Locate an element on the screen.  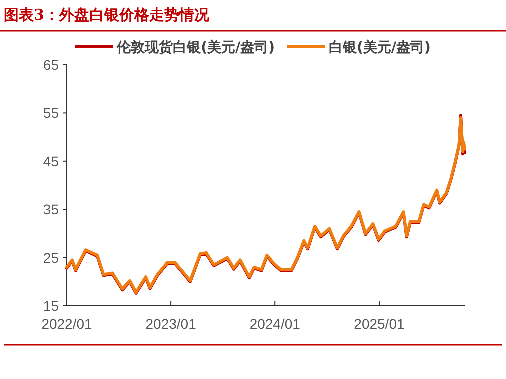
x-tick-label: 2022/01 is located at coordinates (67, 324).